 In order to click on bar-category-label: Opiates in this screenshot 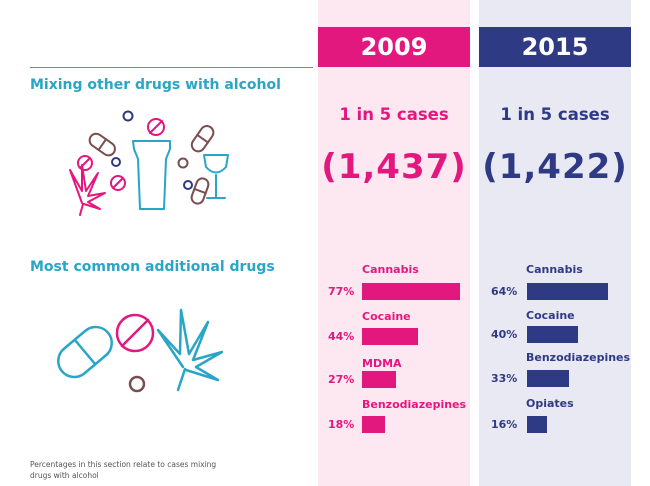, I will do `click(550, 403)`.